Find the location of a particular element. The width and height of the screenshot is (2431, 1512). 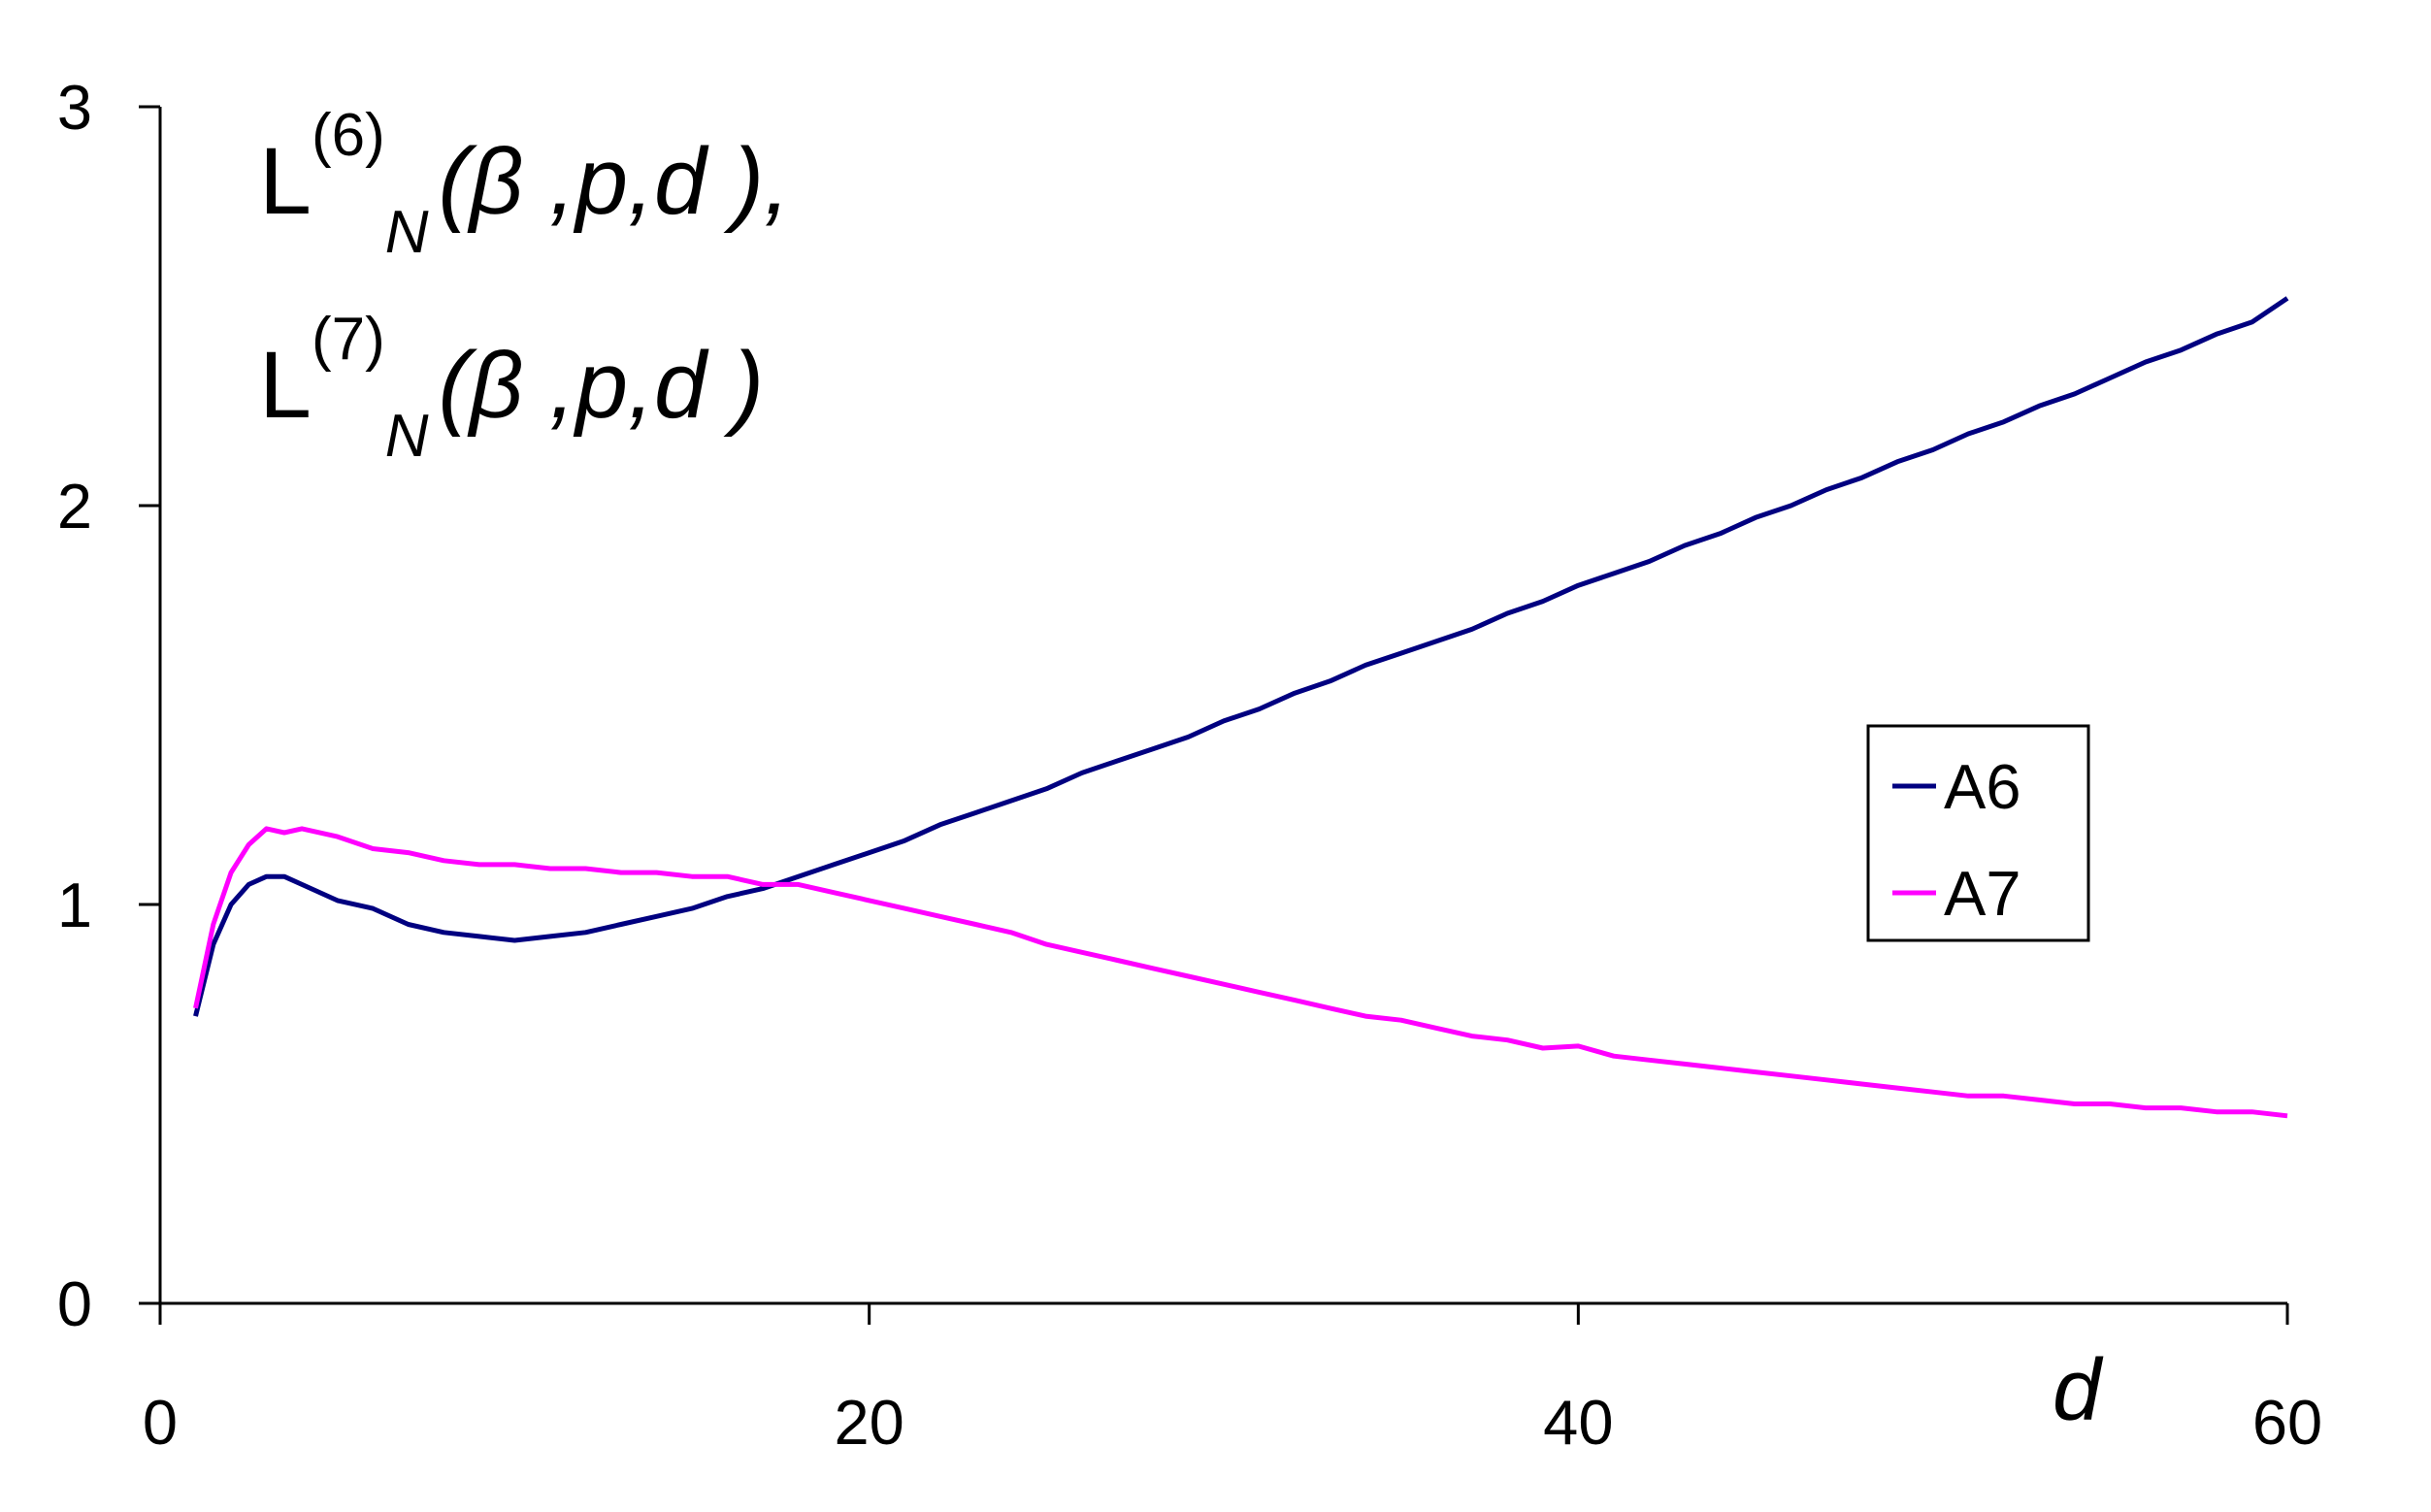

legend-label: A6 is located at coordinates (1983, 786).